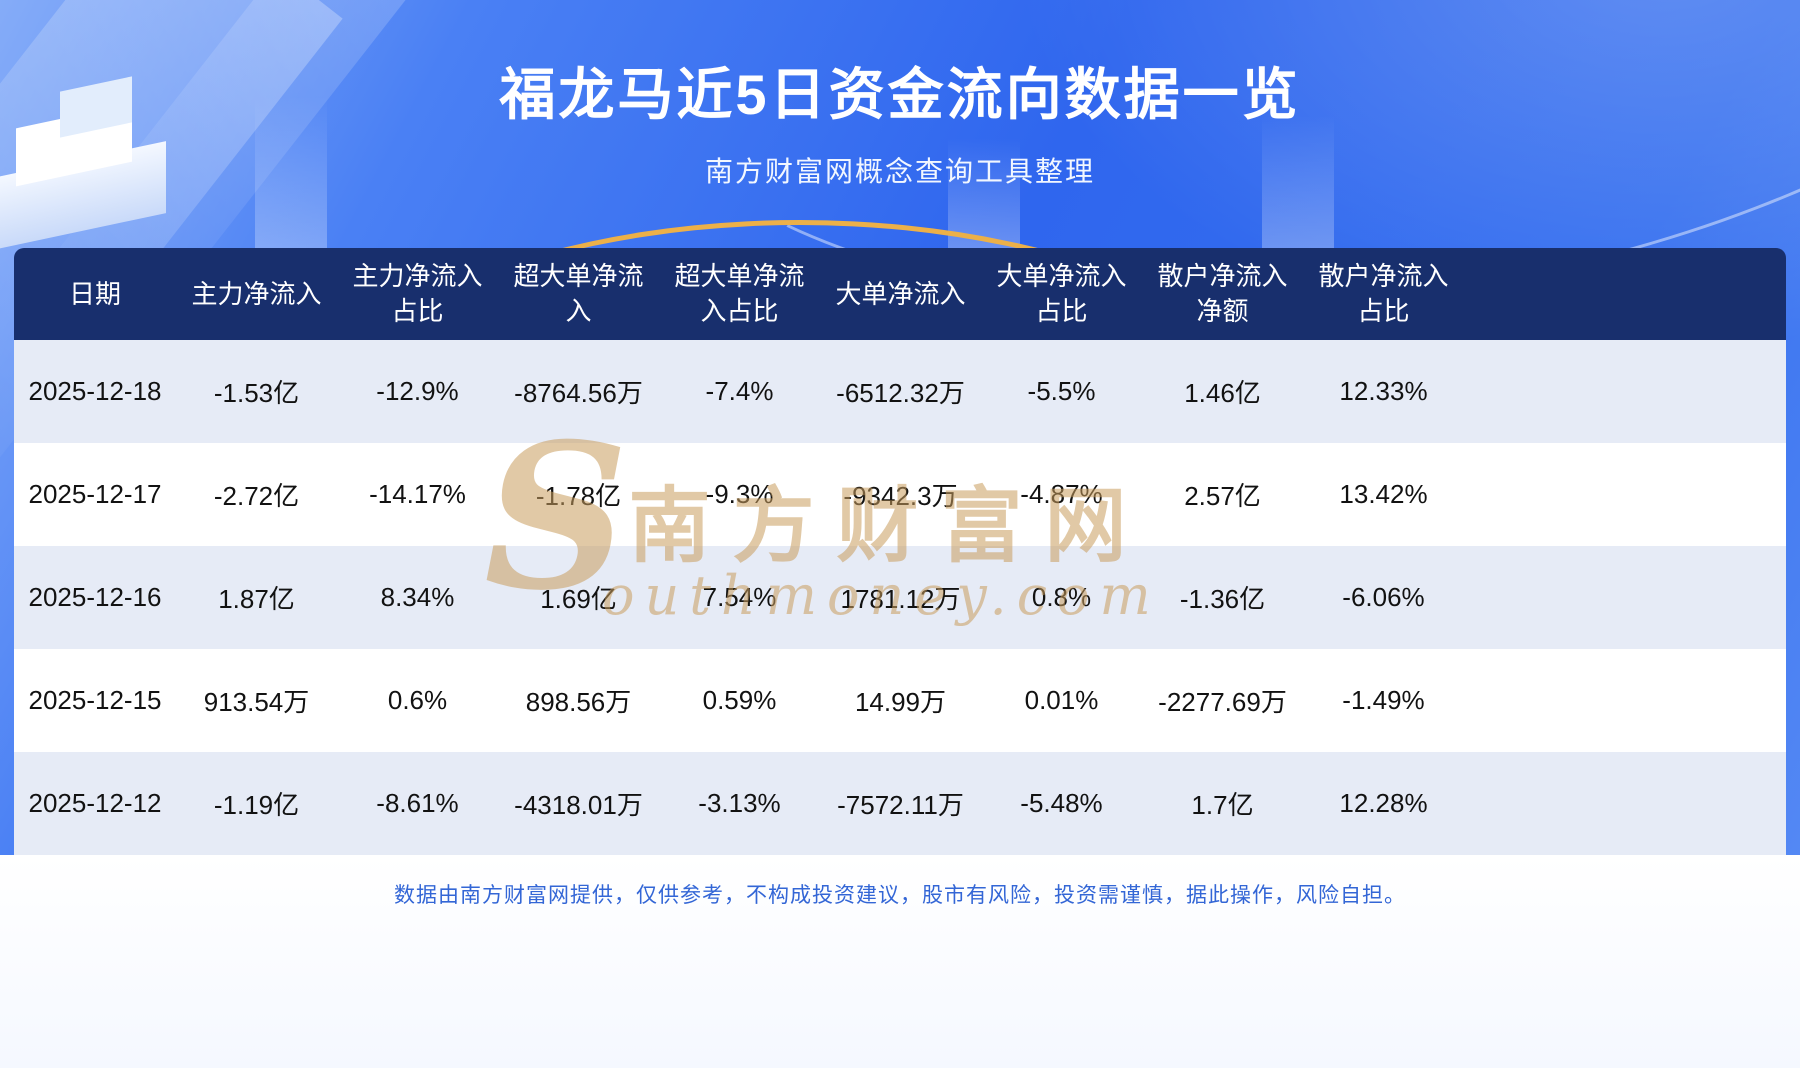  I want to click on col-header-main-net-inflow-pct: 主力净流入 占比, so click(417, 293).